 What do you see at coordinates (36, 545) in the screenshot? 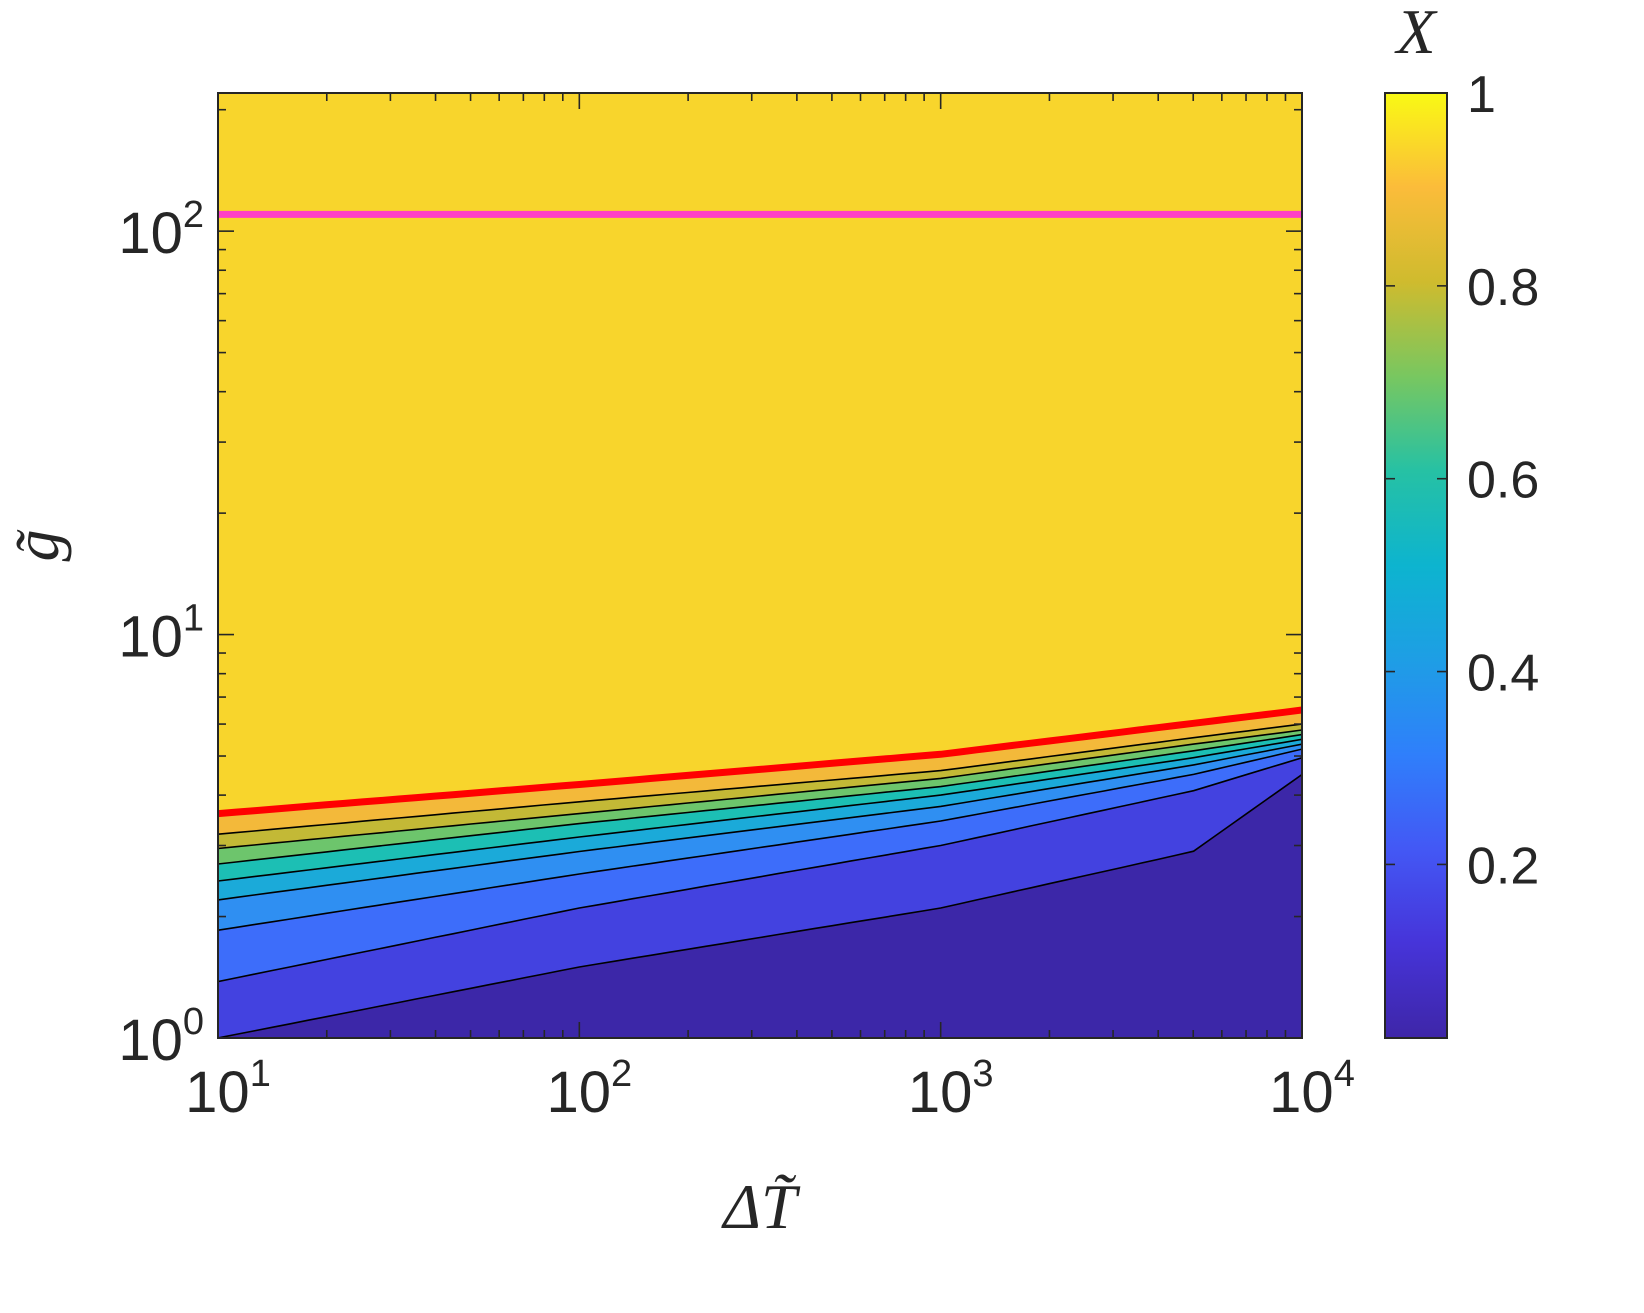
I see `y-axis-title: g̃` at bounding box center [36, 545].